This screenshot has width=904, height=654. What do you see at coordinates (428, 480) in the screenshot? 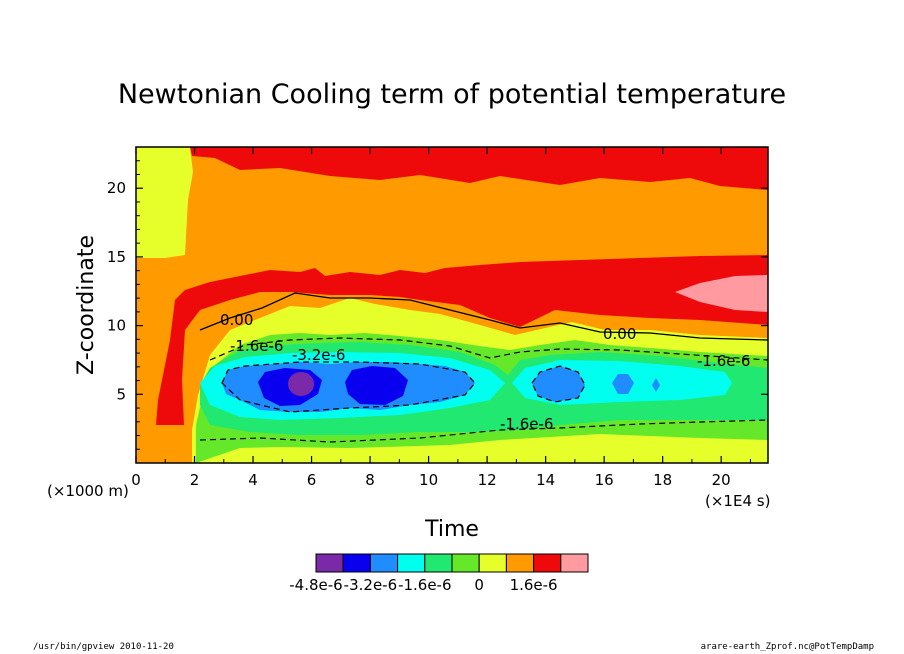
I see `x-tick-label: 10` at bounding box center [428, 480].